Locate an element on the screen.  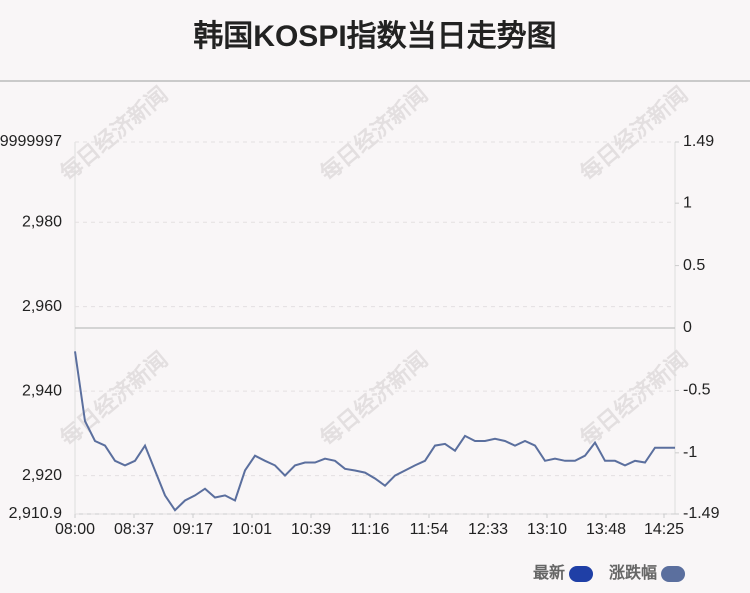
y2-tick-label: 1.49 is located at coordinates (698, 141).